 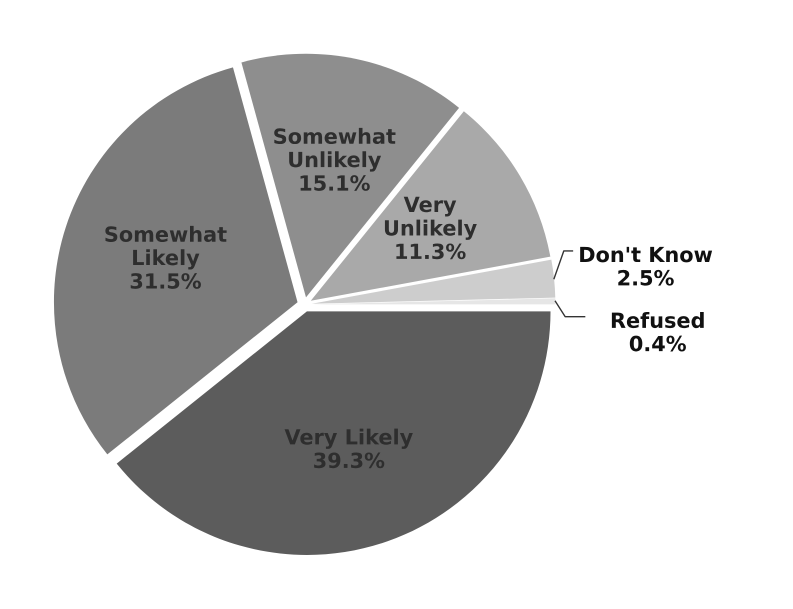 What do you see at coordinates (165, 281) in the screenshot?
I see `data-label: 31.5%` at bounding box center [165, 281].